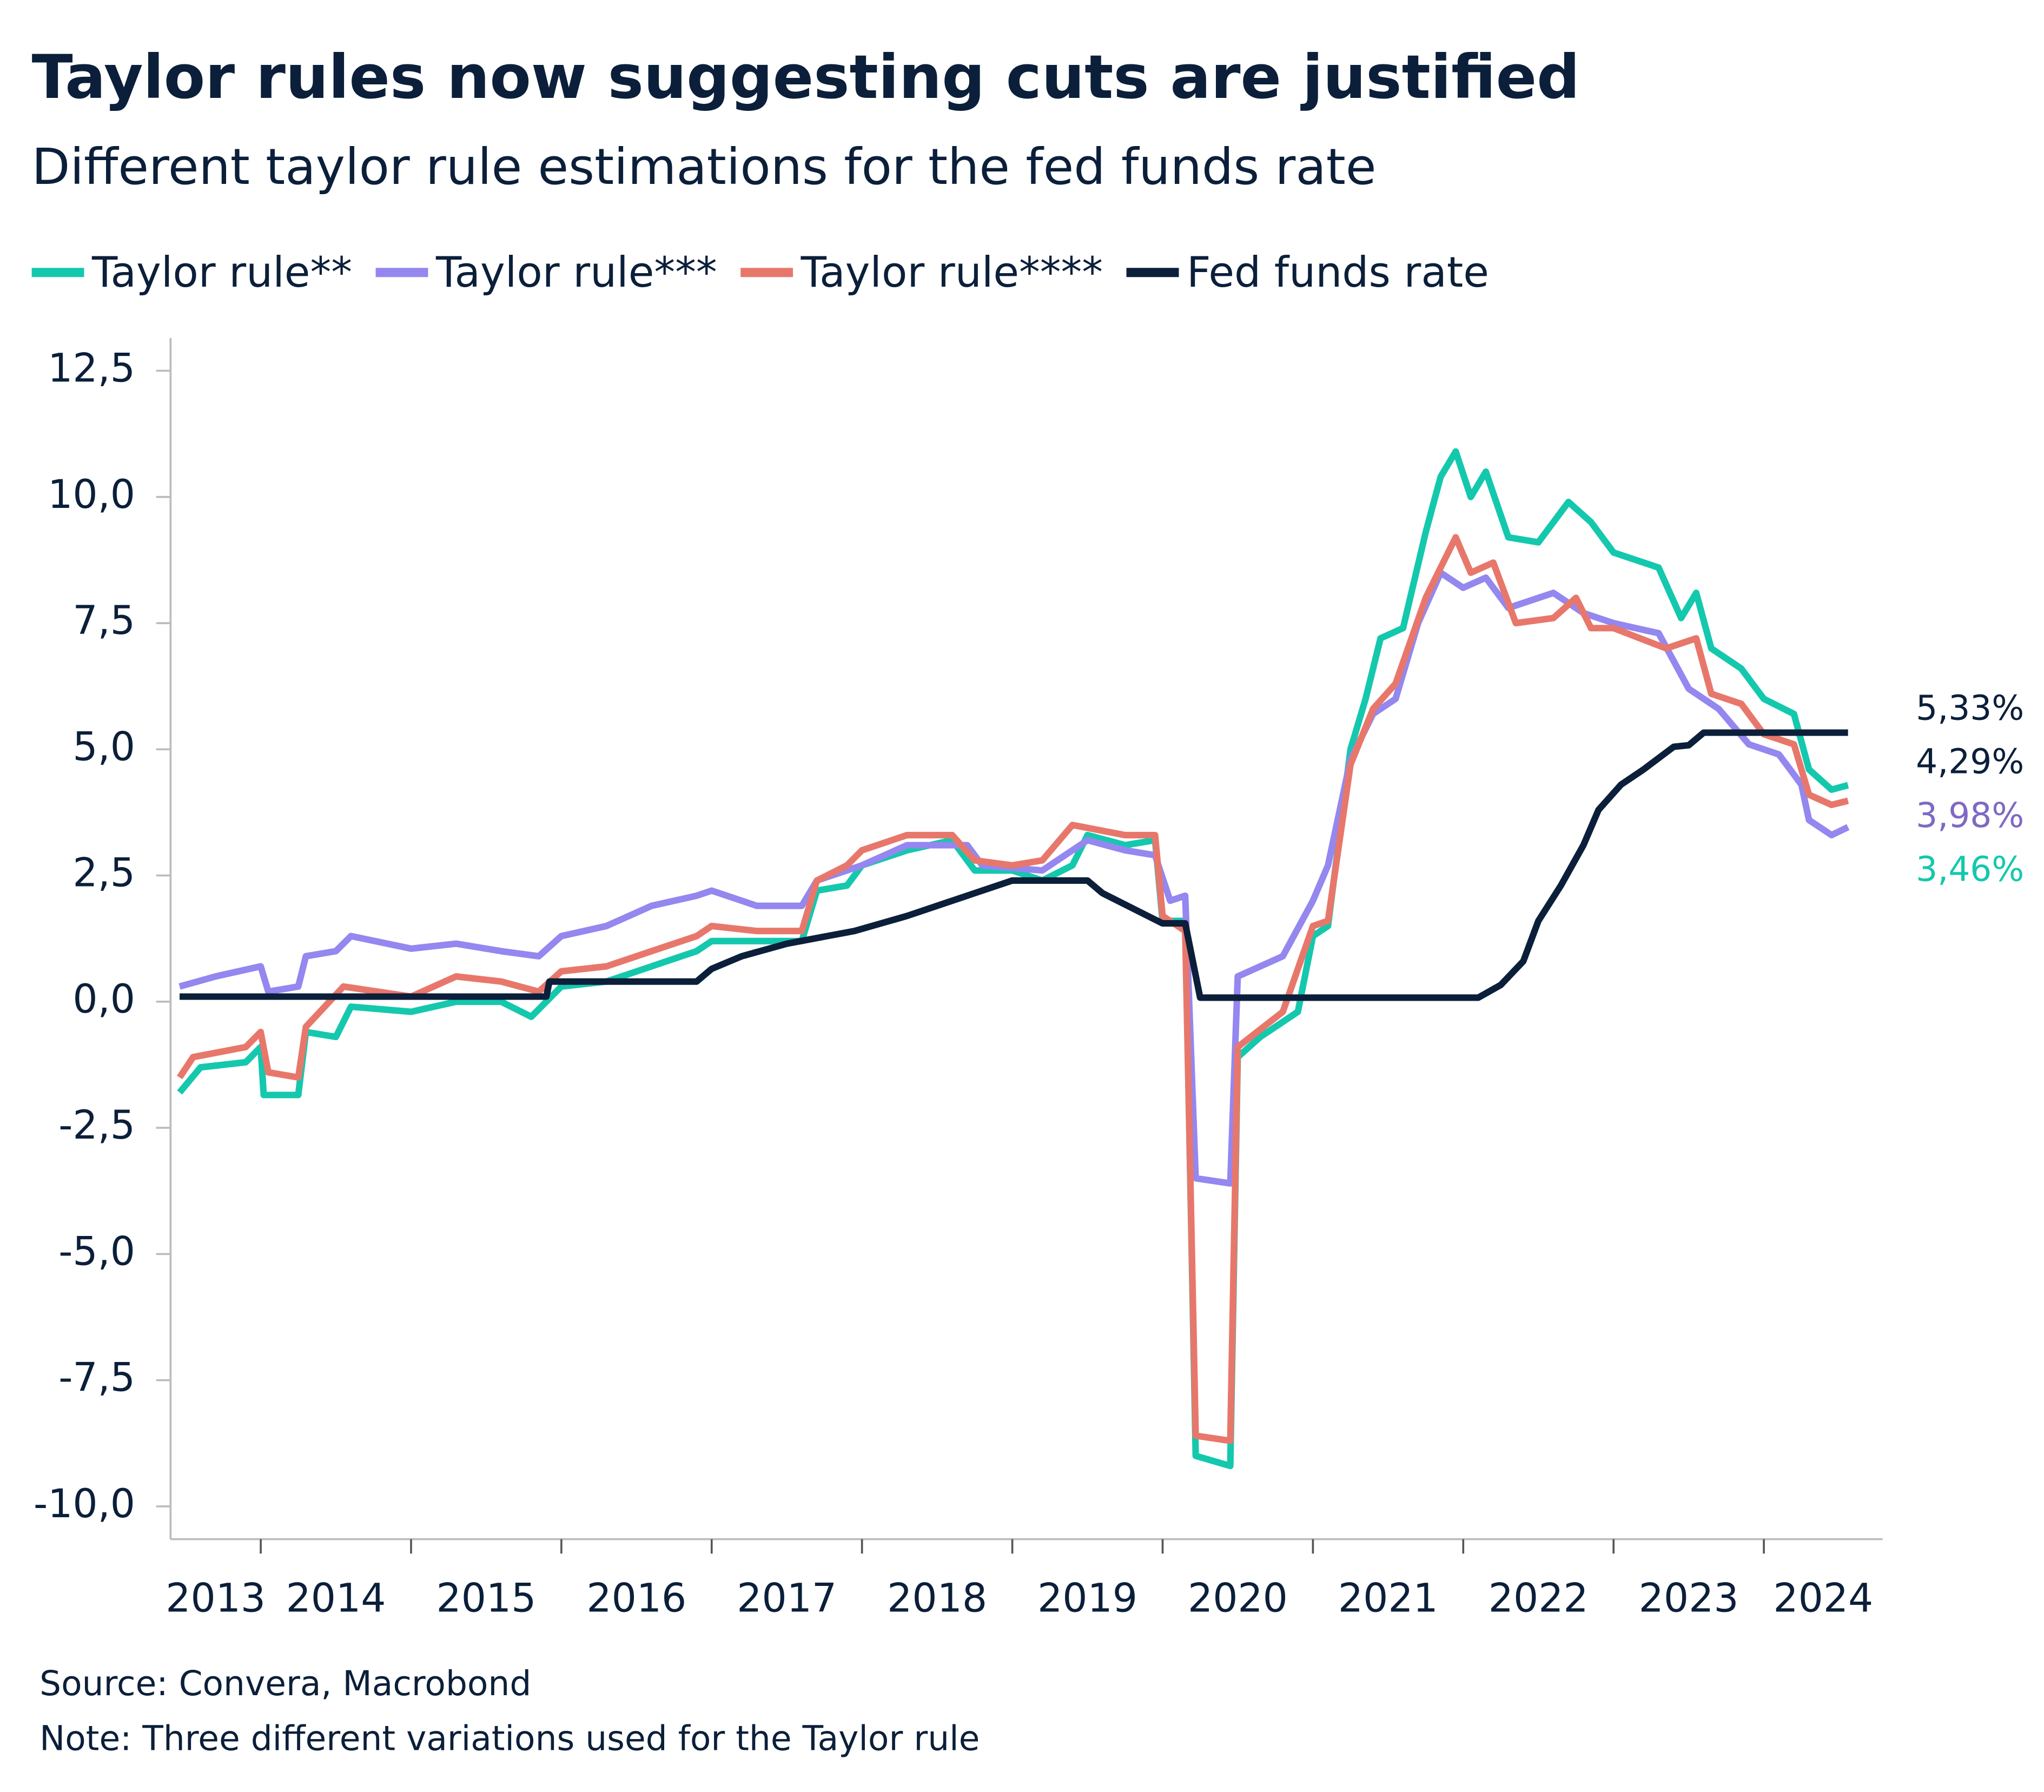 This screenshot has height=1792, width=2044. Describe the element at coordinates (1970, 815) in the screenshot. I see `end-label: 3,98%` at that location.